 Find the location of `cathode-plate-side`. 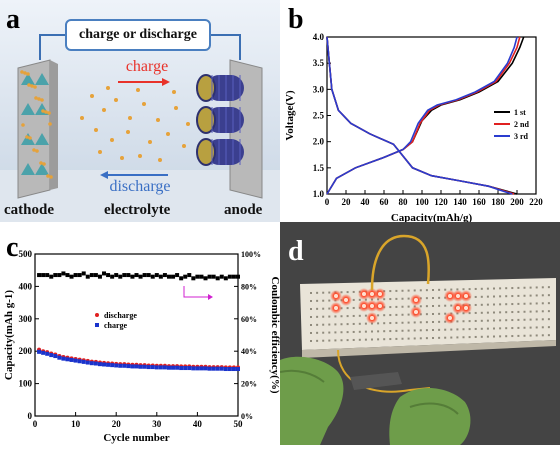

cathode-plate-side is located at coordinates (54, 125).